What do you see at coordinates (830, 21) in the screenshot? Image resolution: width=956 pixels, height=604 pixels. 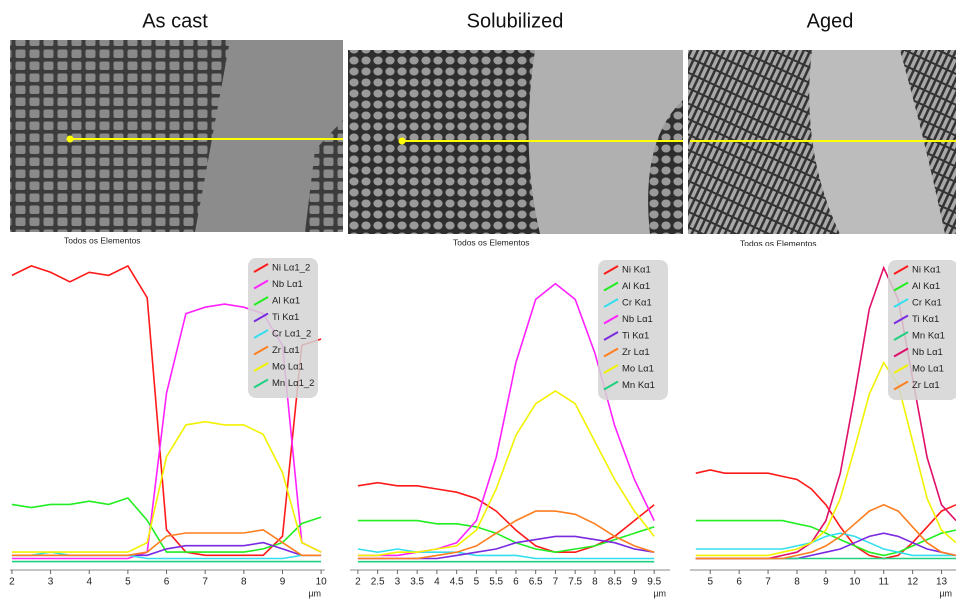 I see `panel-title: Aged` at bounding box center [830, 21].